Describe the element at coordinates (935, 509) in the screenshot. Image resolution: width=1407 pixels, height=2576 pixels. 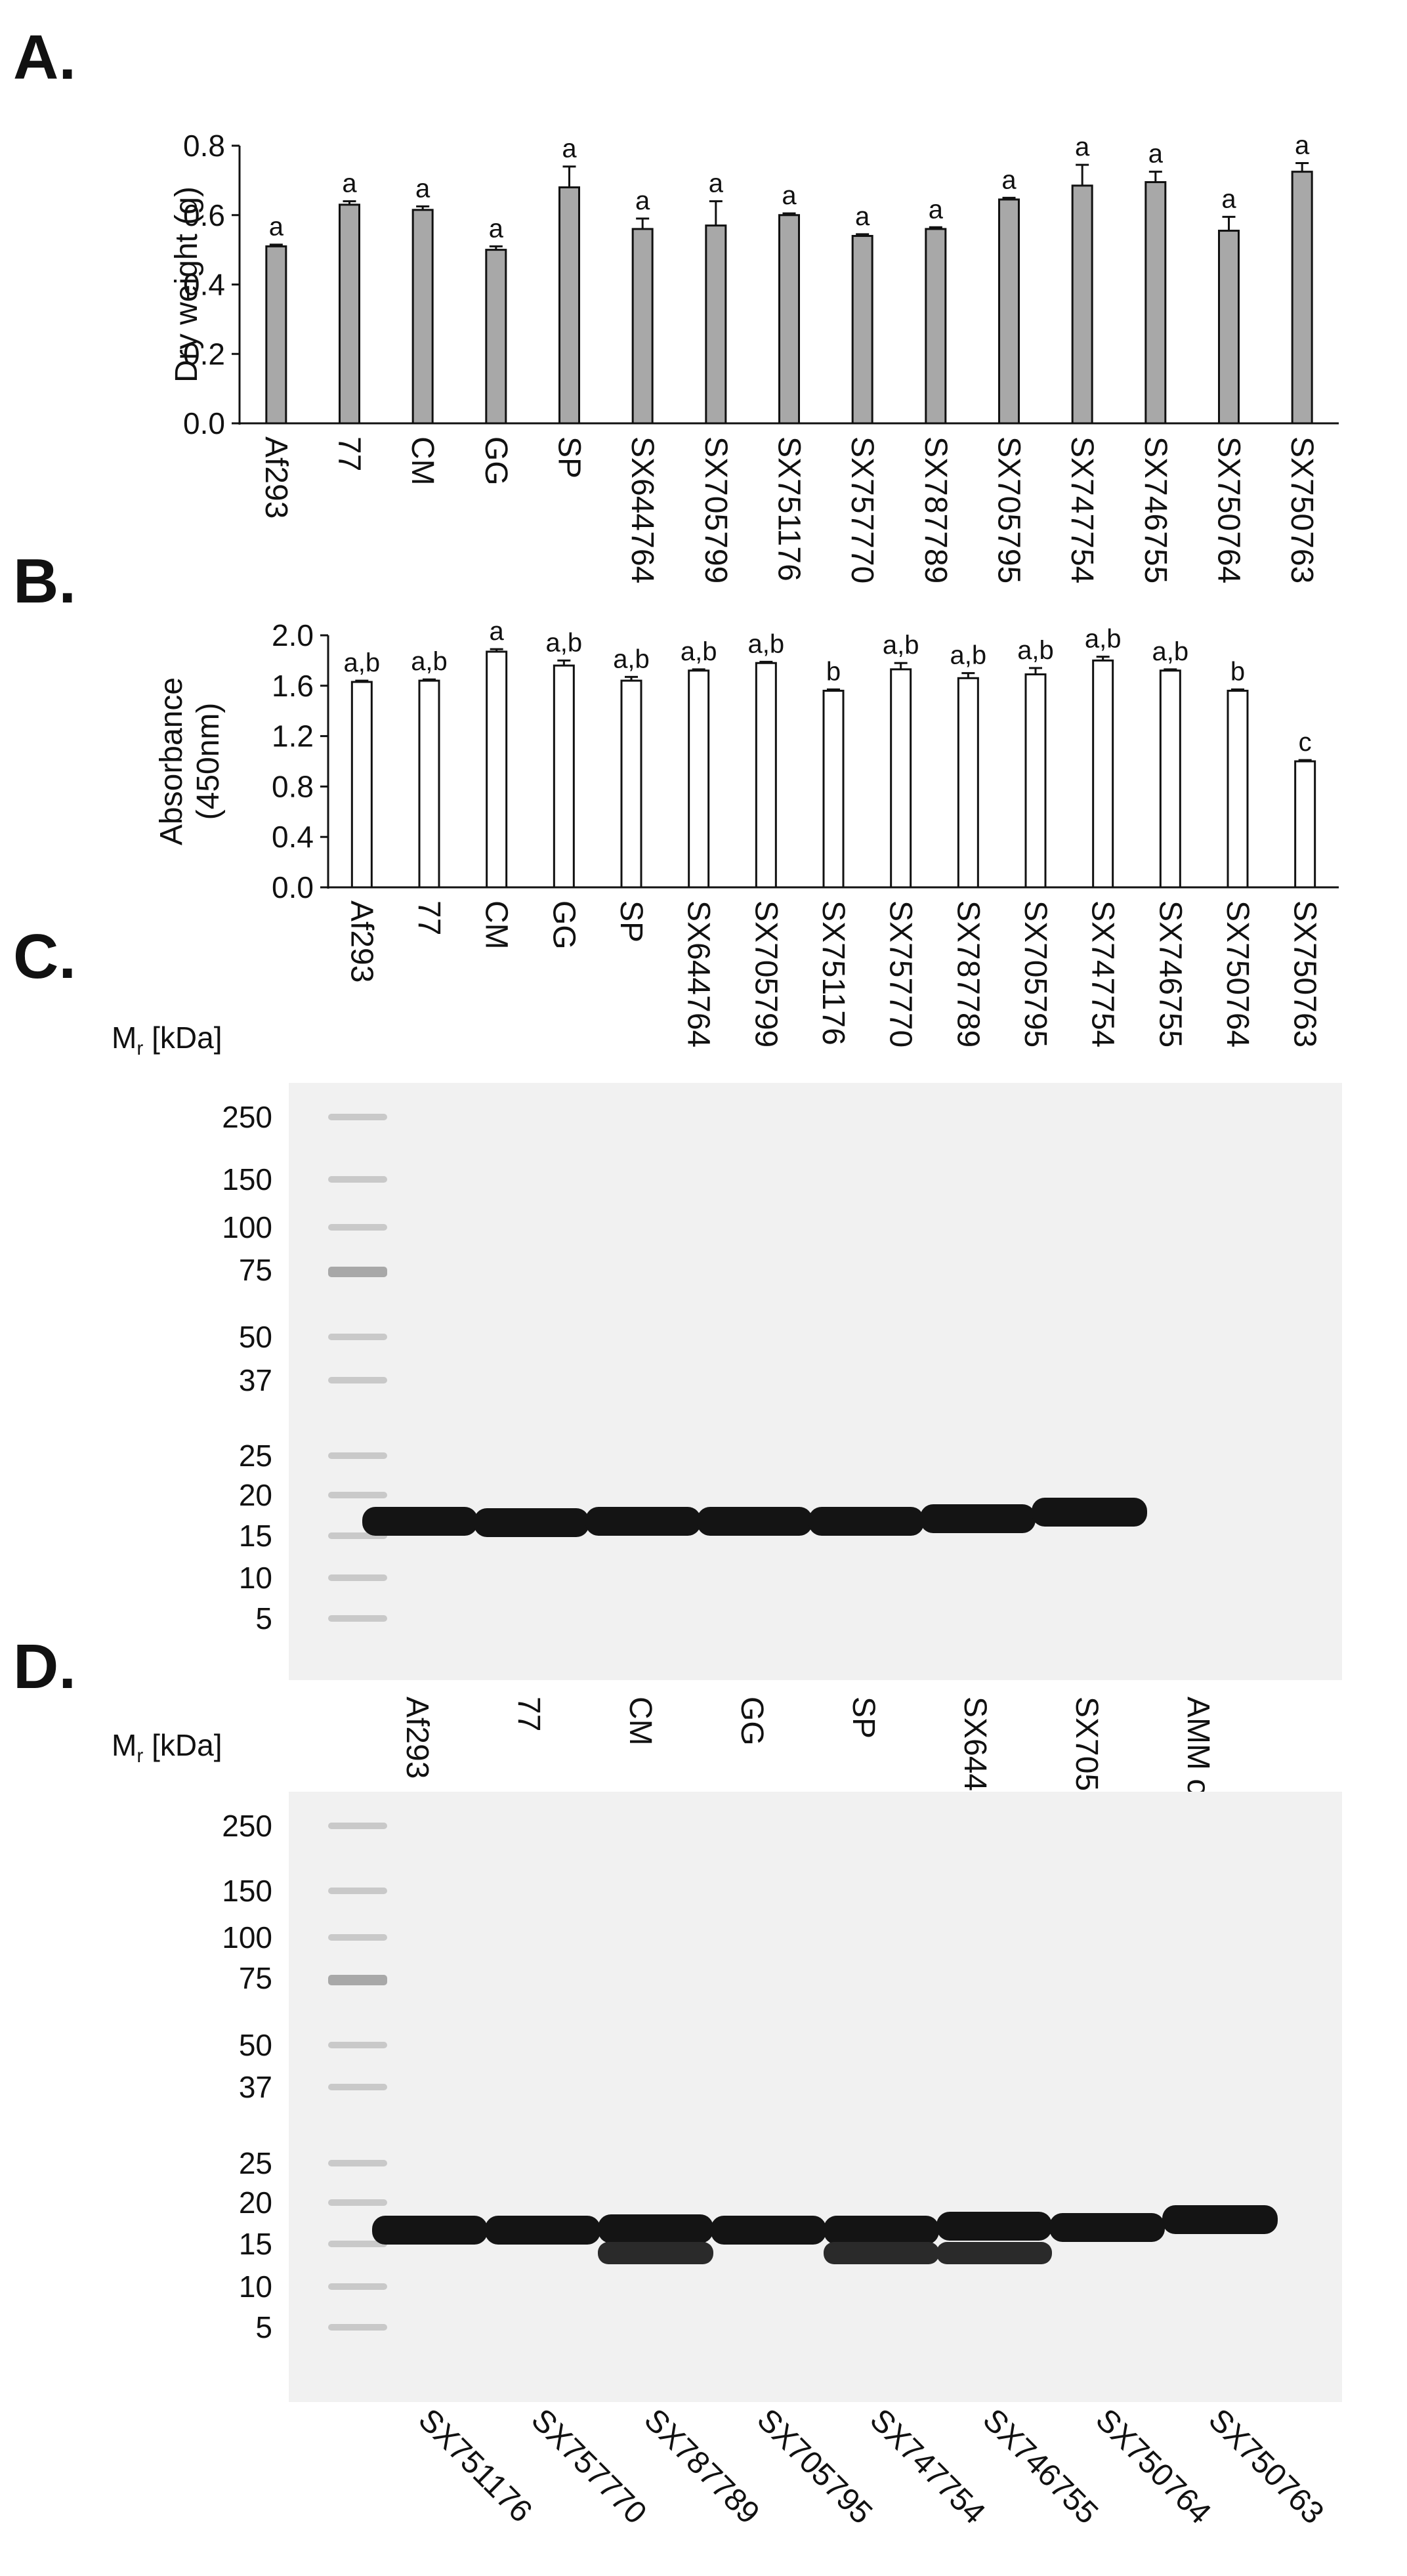
I see `x-tick-label: SX787789` at that location.